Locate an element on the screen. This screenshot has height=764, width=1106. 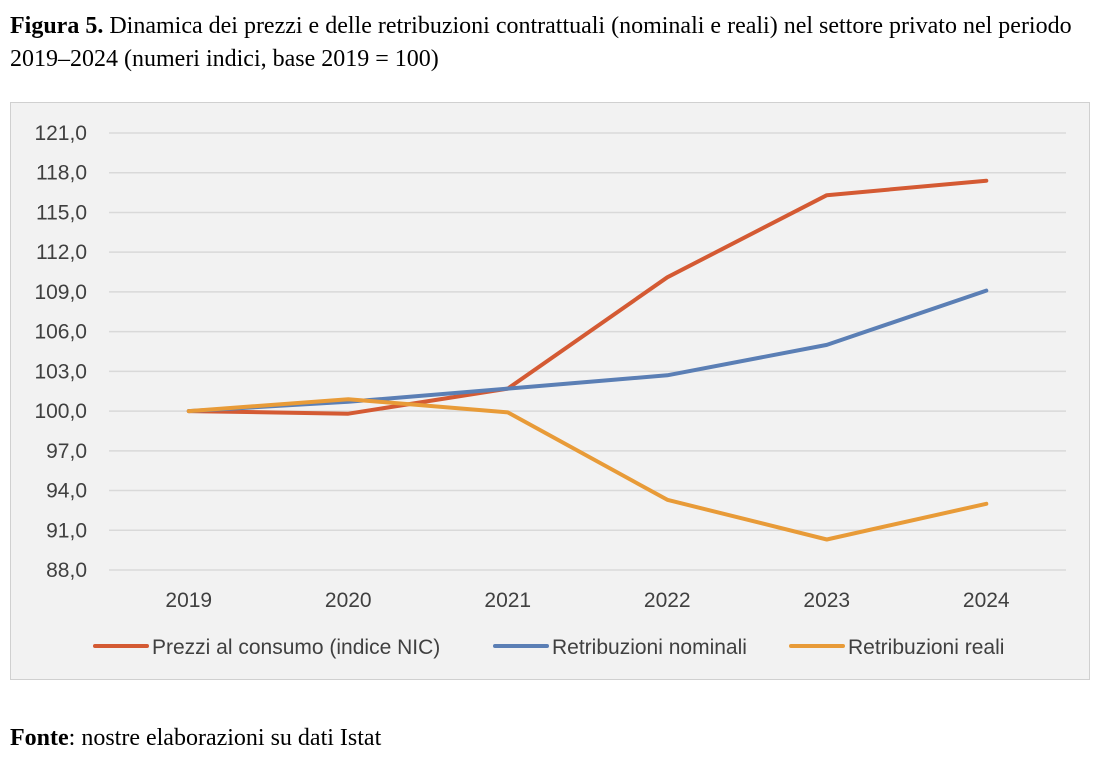
y-tick-label: 121,0 is located at coordinates (60, 133).